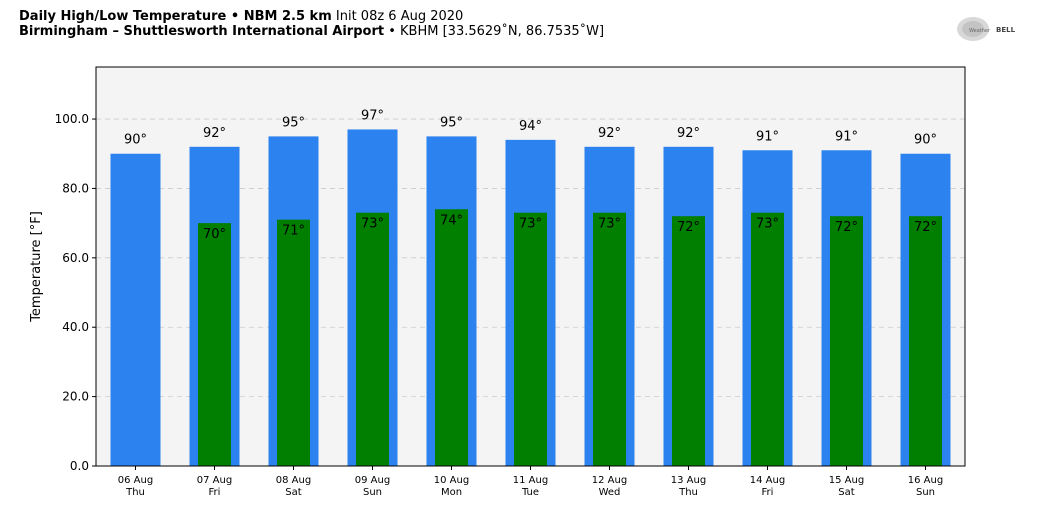 The image size is (1040, 516). Describe the element at coordinates (75, 327) in the screenshot. I see `y-tick-label: 40.0` at that location.